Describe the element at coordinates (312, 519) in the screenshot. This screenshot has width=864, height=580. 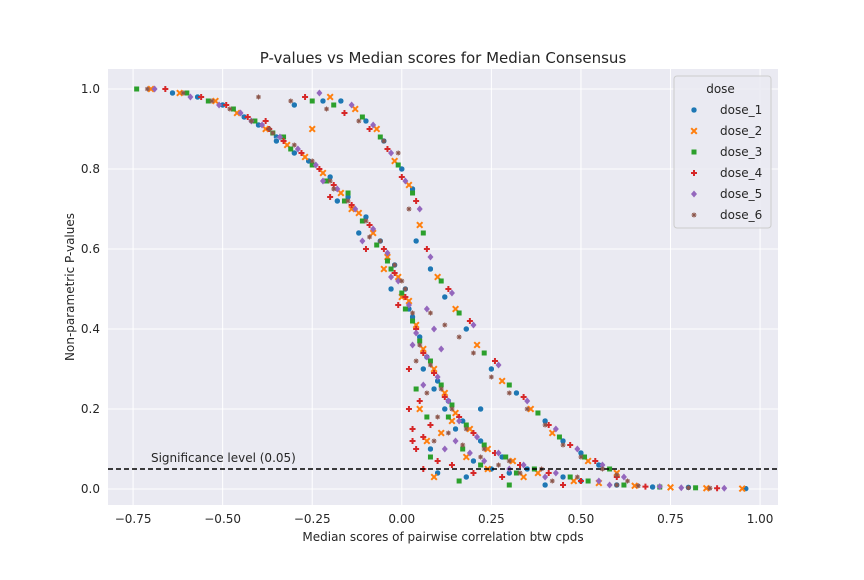
I see `x-tick-label: −0.25` at that location.